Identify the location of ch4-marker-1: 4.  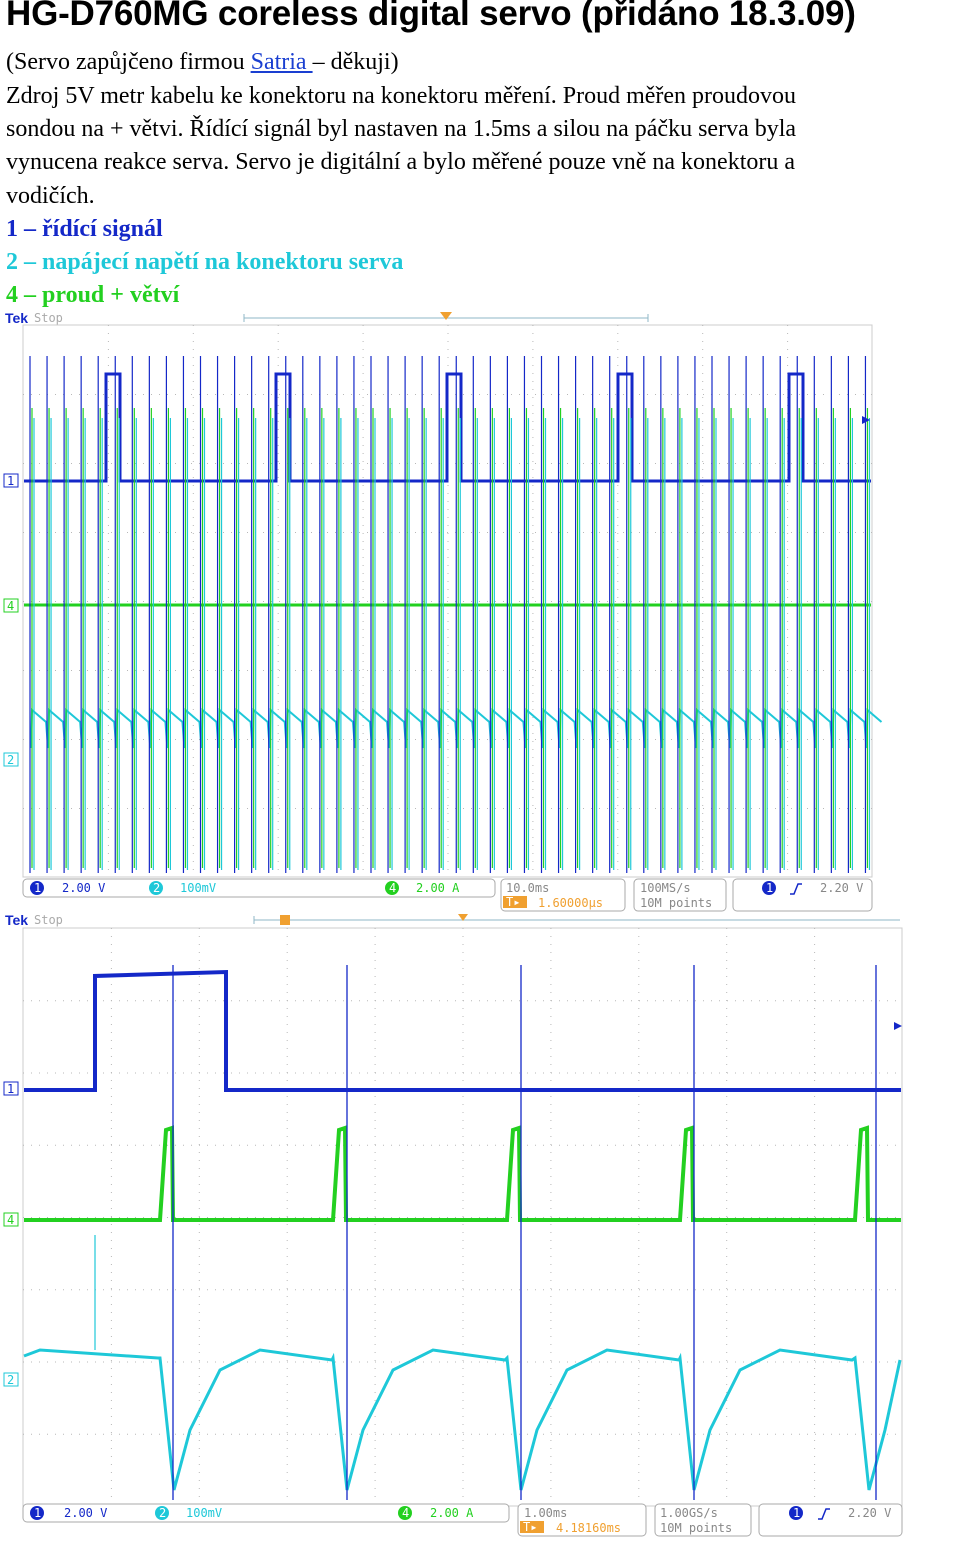
(11, 605).